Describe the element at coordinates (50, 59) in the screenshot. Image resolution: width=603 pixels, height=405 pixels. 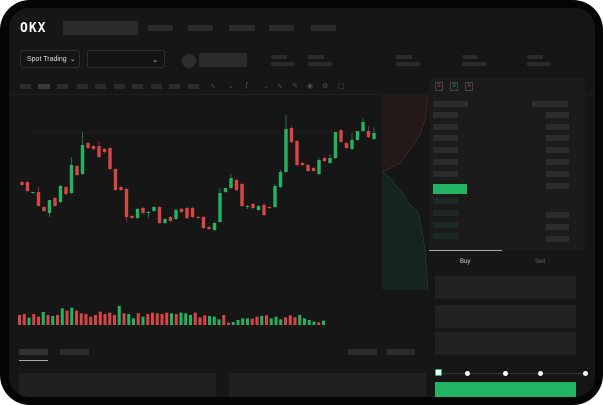
I see `market-selector: Spot Trading ⌄` at that location.